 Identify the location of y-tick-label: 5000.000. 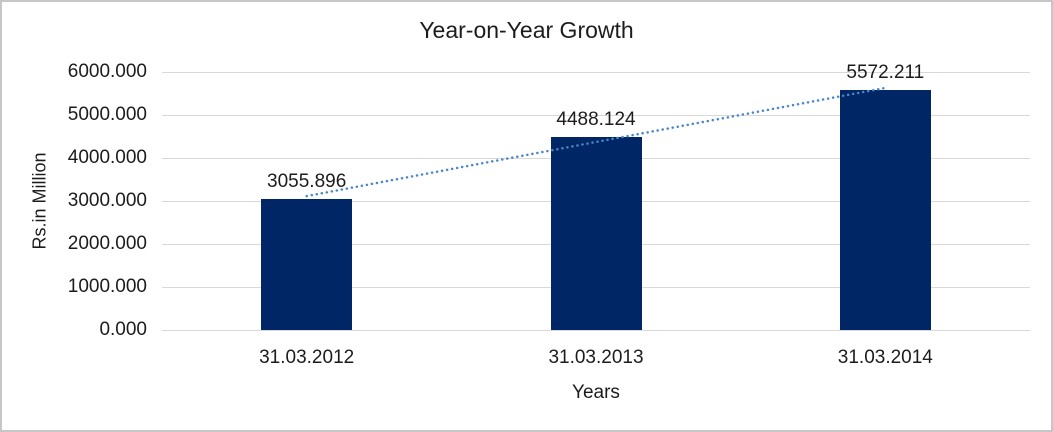
(107, 114).